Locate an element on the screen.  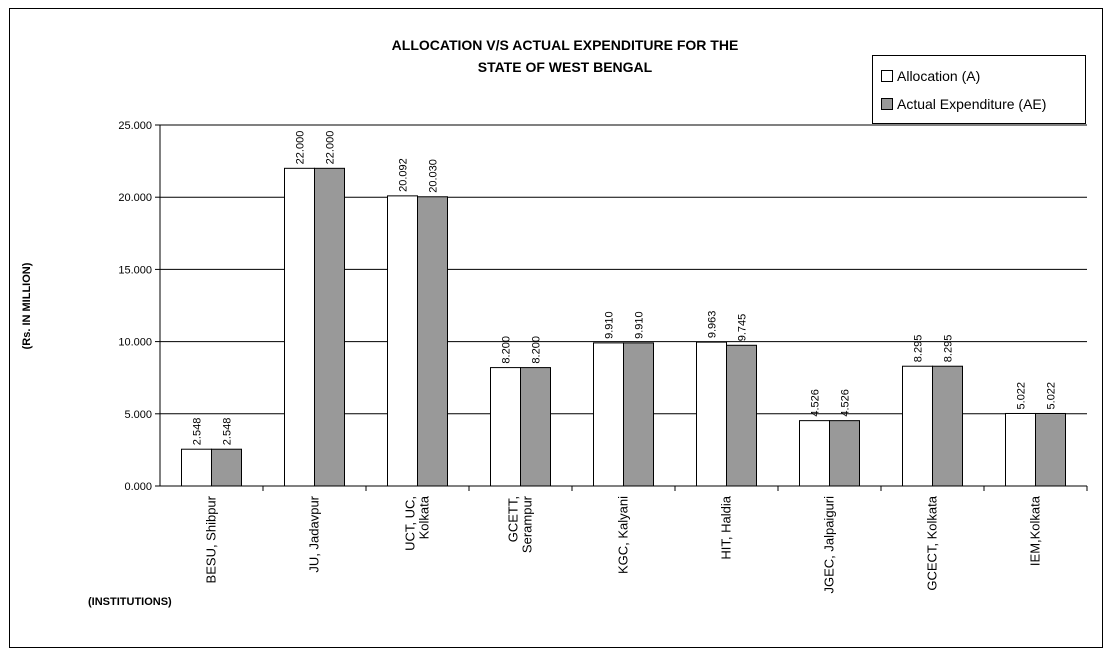
data-label: 9.745 is located at coordinates (743, 328).